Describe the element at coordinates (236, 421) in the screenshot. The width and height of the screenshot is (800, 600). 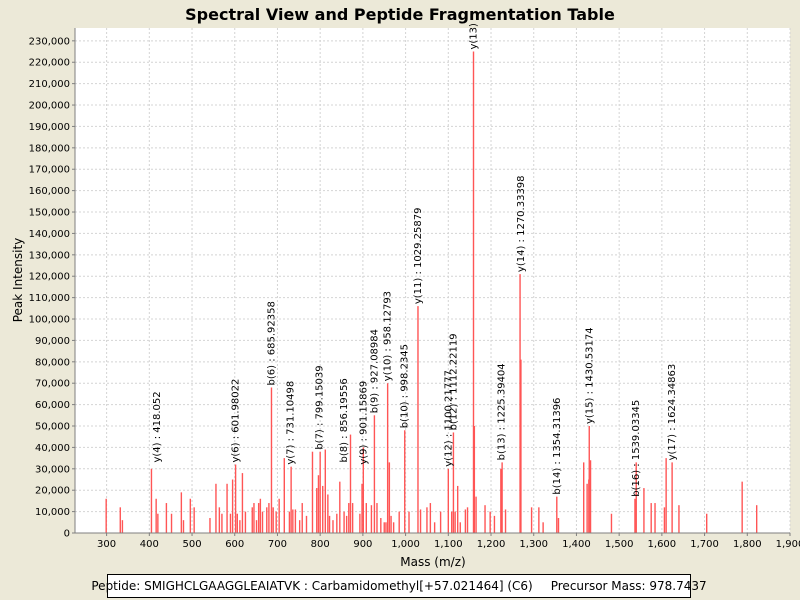
I see `peak-annotation: y(6) : 601.98022` at that location.